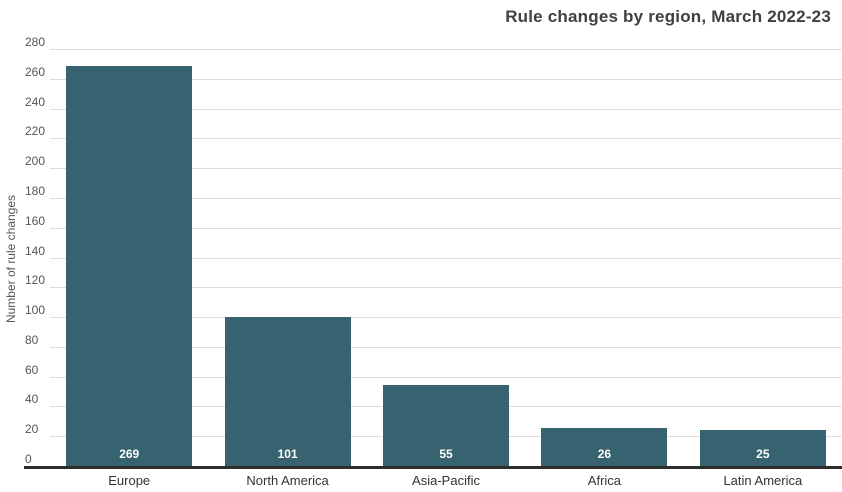  I want to click on y-axis-title: Number of rule changes, so click(11, 259).